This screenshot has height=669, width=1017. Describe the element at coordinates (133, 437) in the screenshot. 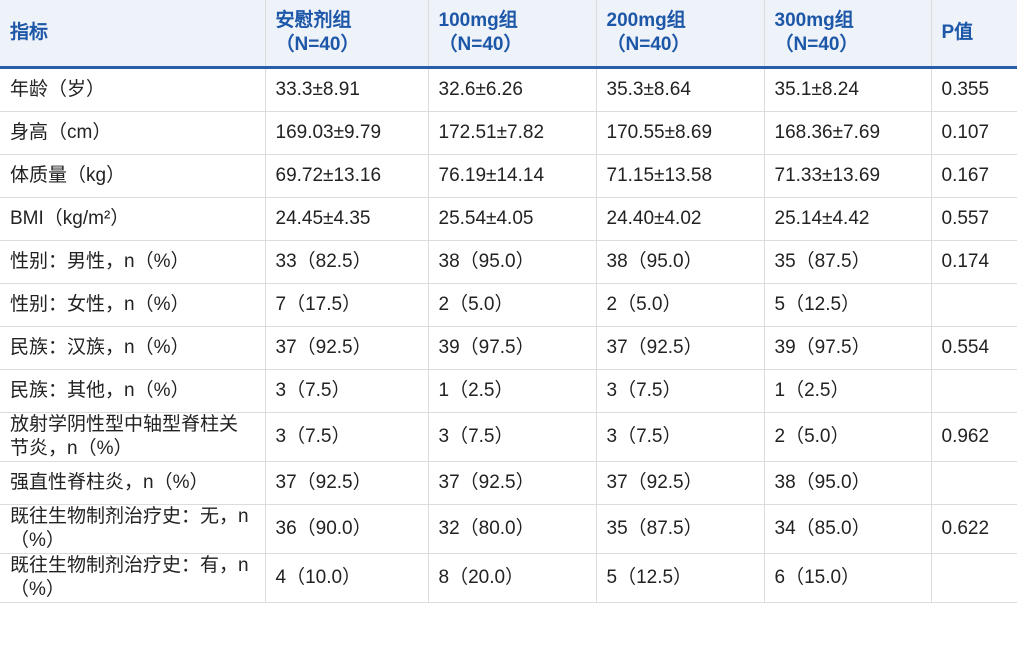

I see `row-label: 放射学阴性型中轴型脊柱关节炎，n（%）` at that location.